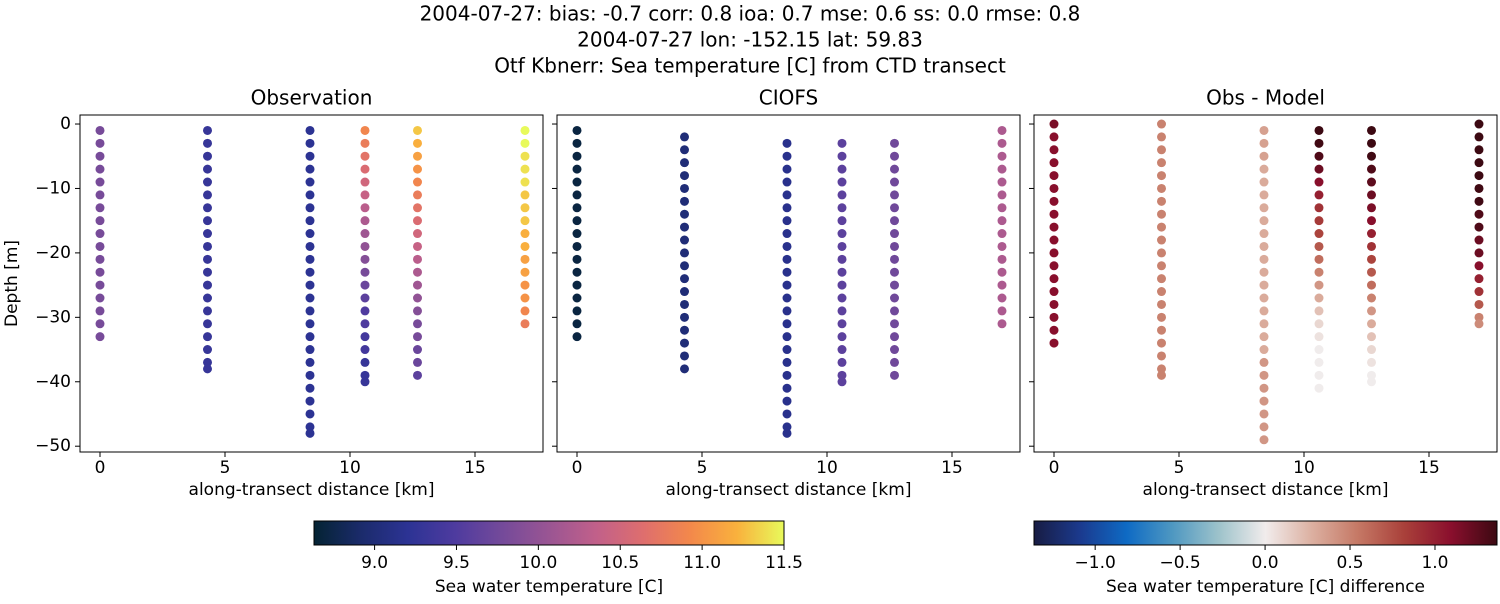 This screenshot has width=1500, height=604. I want to click on y-tick-label: −20, so click(53, 253).